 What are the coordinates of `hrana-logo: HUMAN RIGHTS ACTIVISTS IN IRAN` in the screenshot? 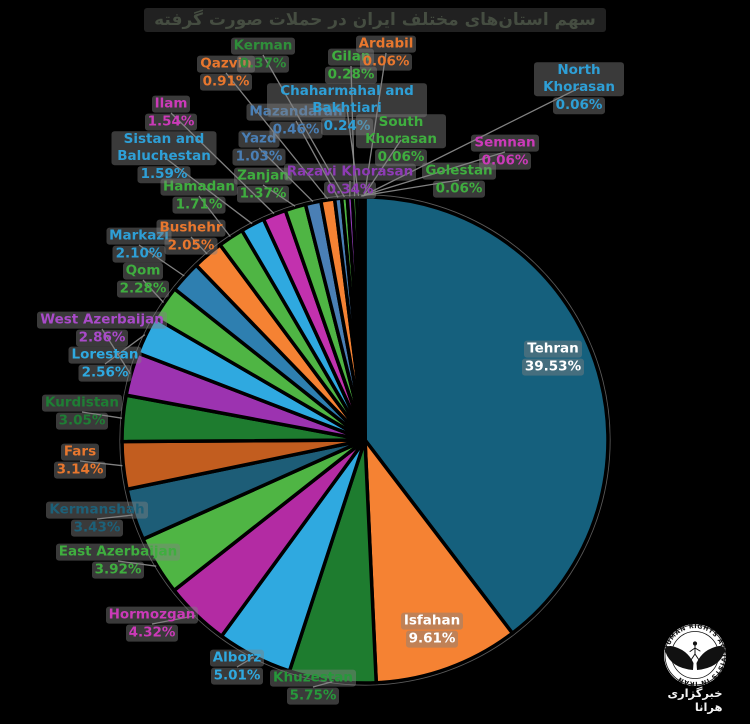 It's located at (694, 655).